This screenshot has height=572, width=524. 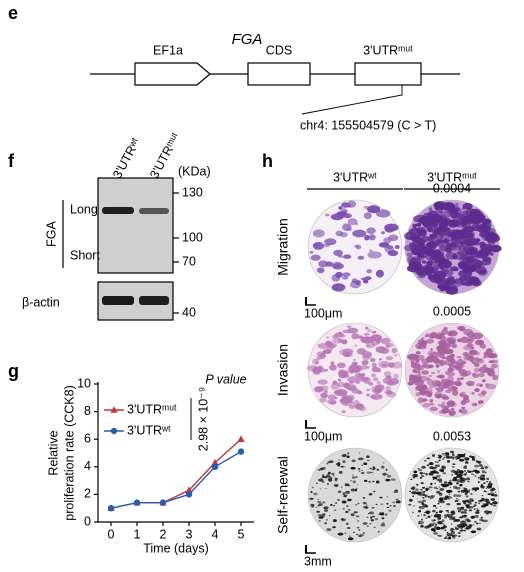 I want to click on band, so click(x=154, y=211).